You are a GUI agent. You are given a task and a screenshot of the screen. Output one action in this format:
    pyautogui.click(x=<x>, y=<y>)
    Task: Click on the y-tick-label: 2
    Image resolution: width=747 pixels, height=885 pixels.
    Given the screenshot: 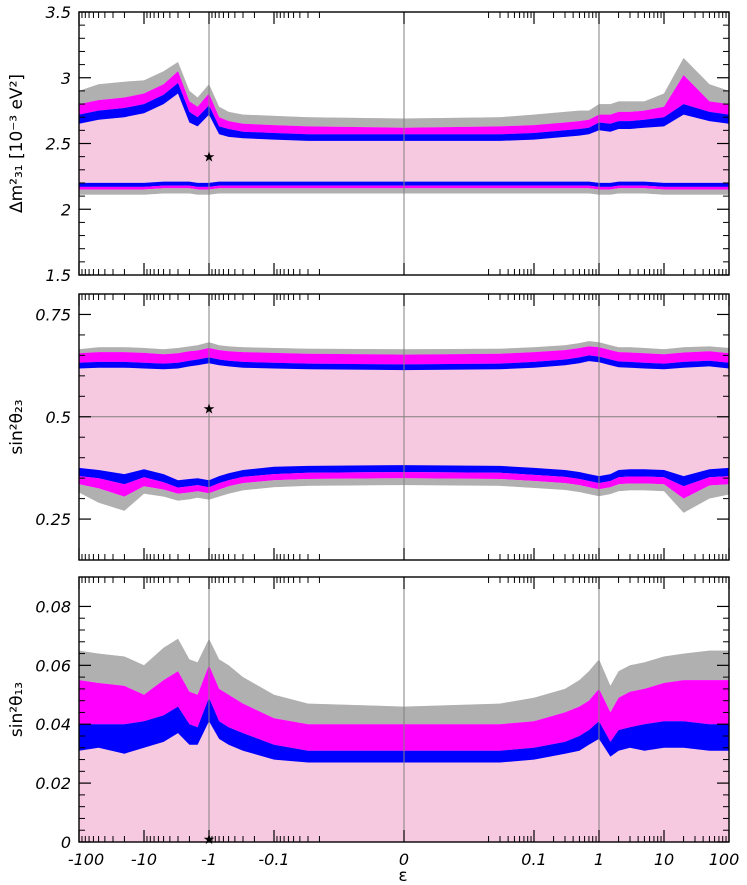 What is the action you would take?
    pyautogui.click(x=66, y=209)
    